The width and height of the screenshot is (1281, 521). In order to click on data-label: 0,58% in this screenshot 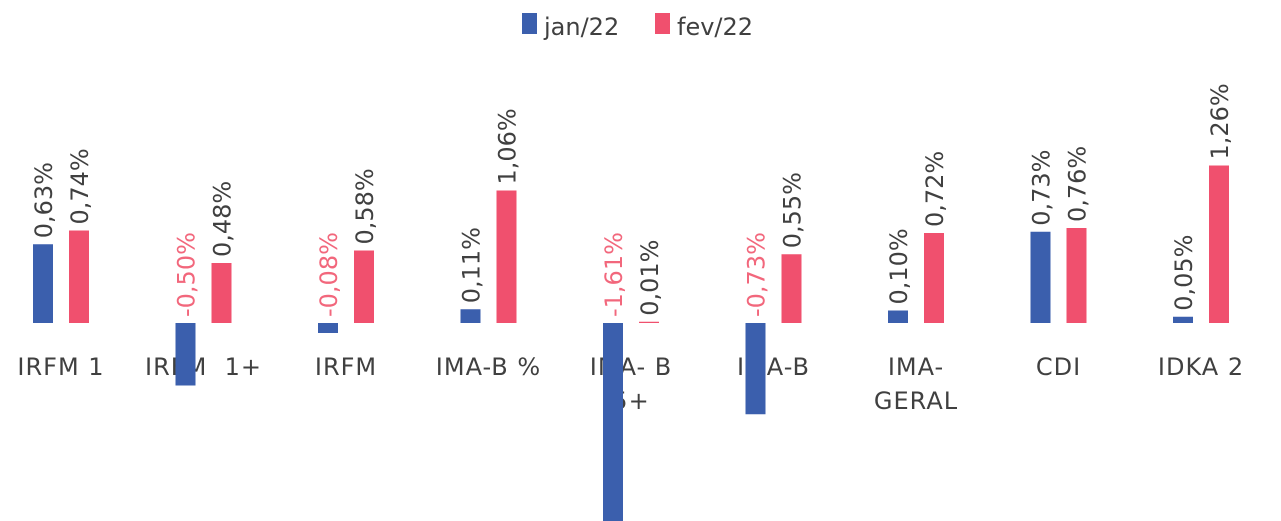, I will do `click(365, 206)`.